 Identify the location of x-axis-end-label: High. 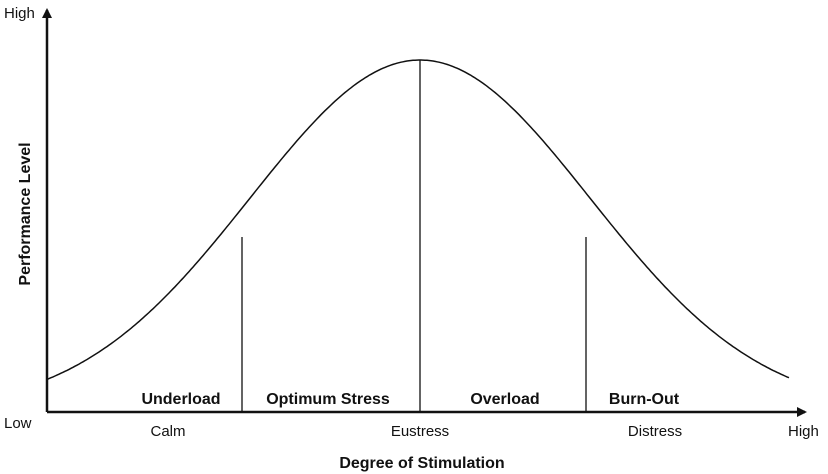
(803, 431).